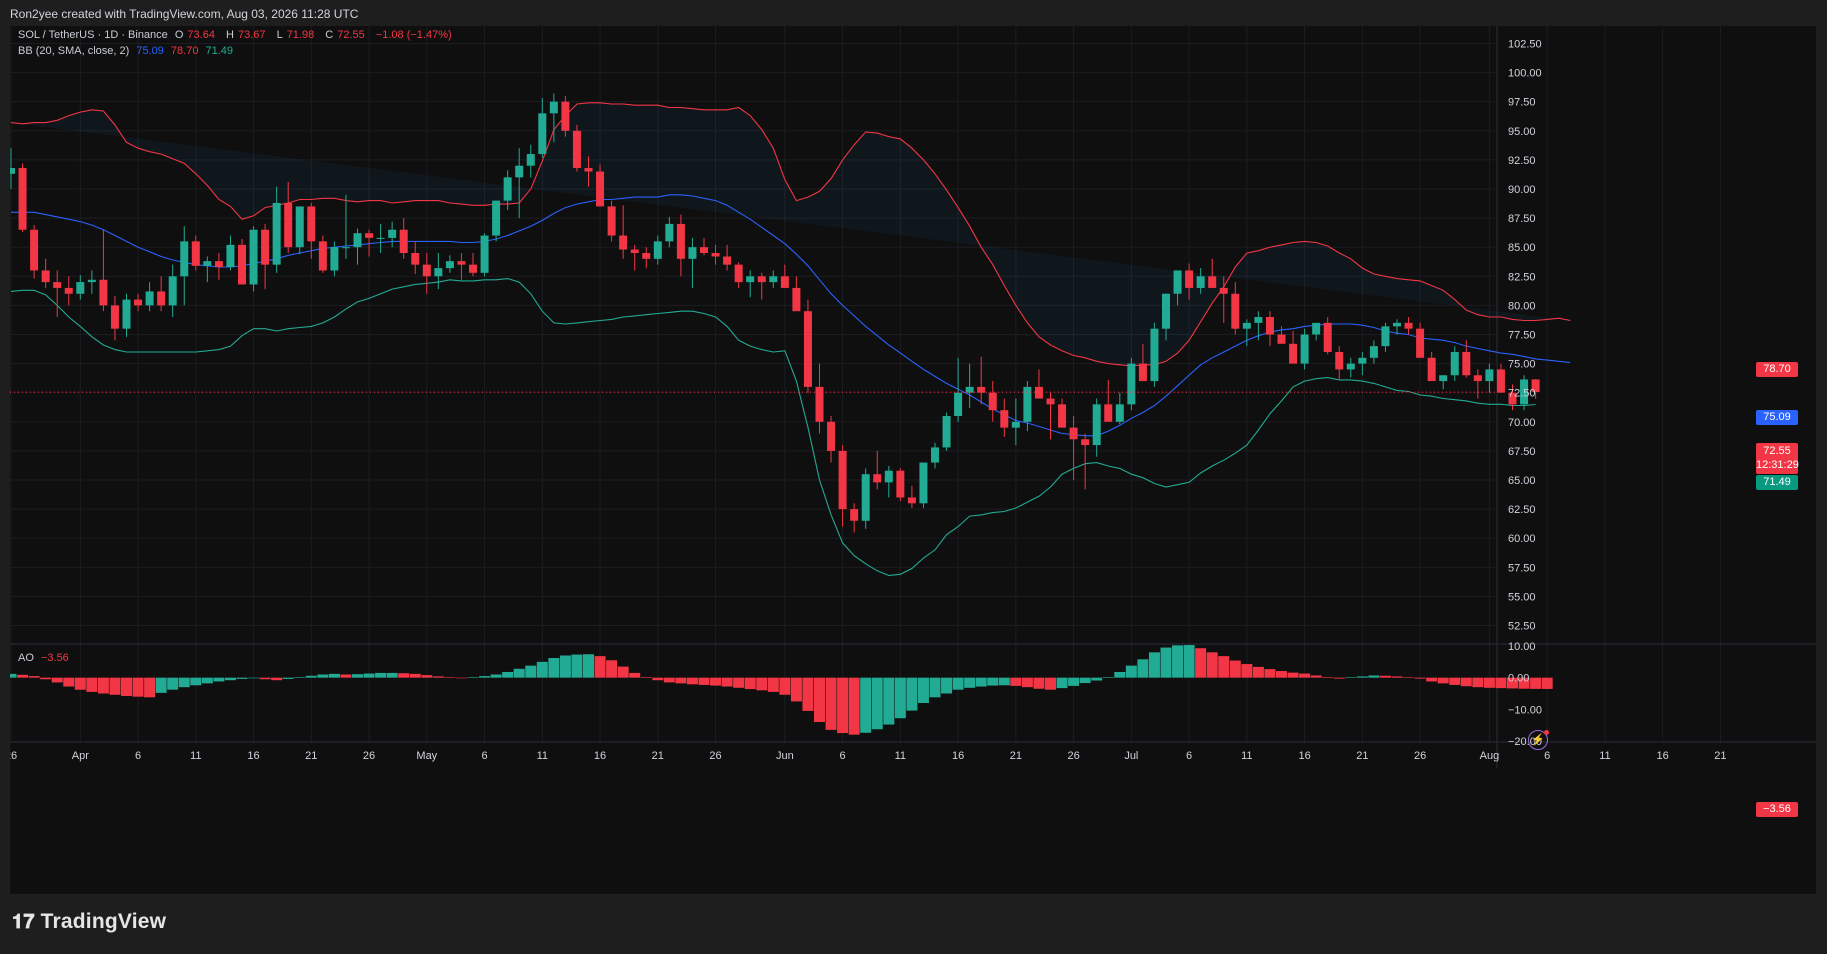  I want to click on price-tick-label: 100.00, so click(1525, 74).